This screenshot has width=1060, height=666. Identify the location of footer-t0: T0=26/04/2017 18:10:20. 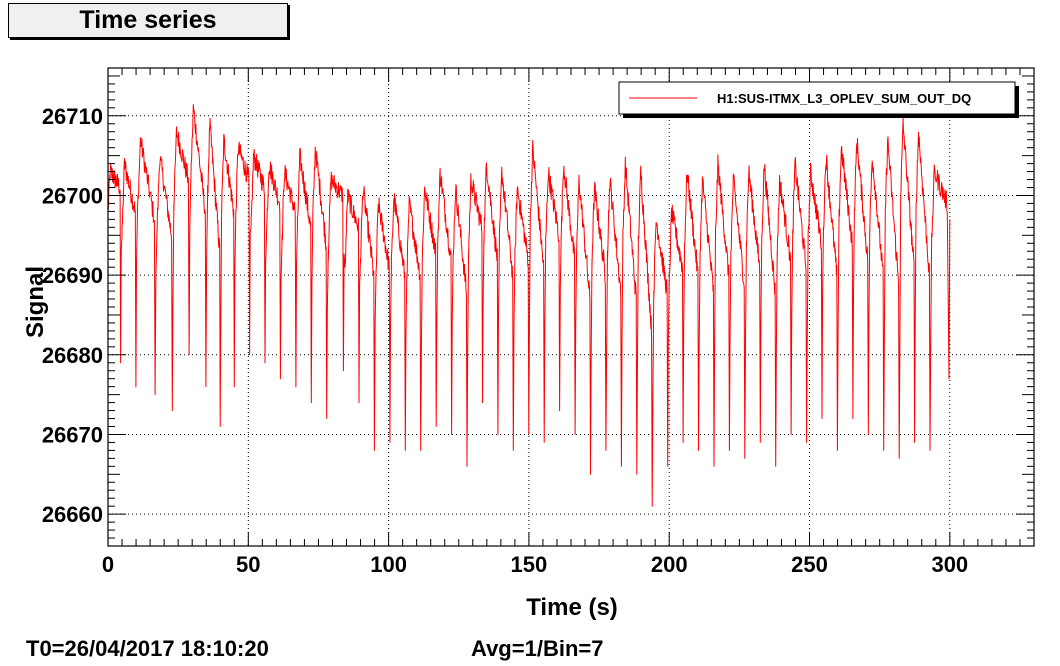
(147, 648).